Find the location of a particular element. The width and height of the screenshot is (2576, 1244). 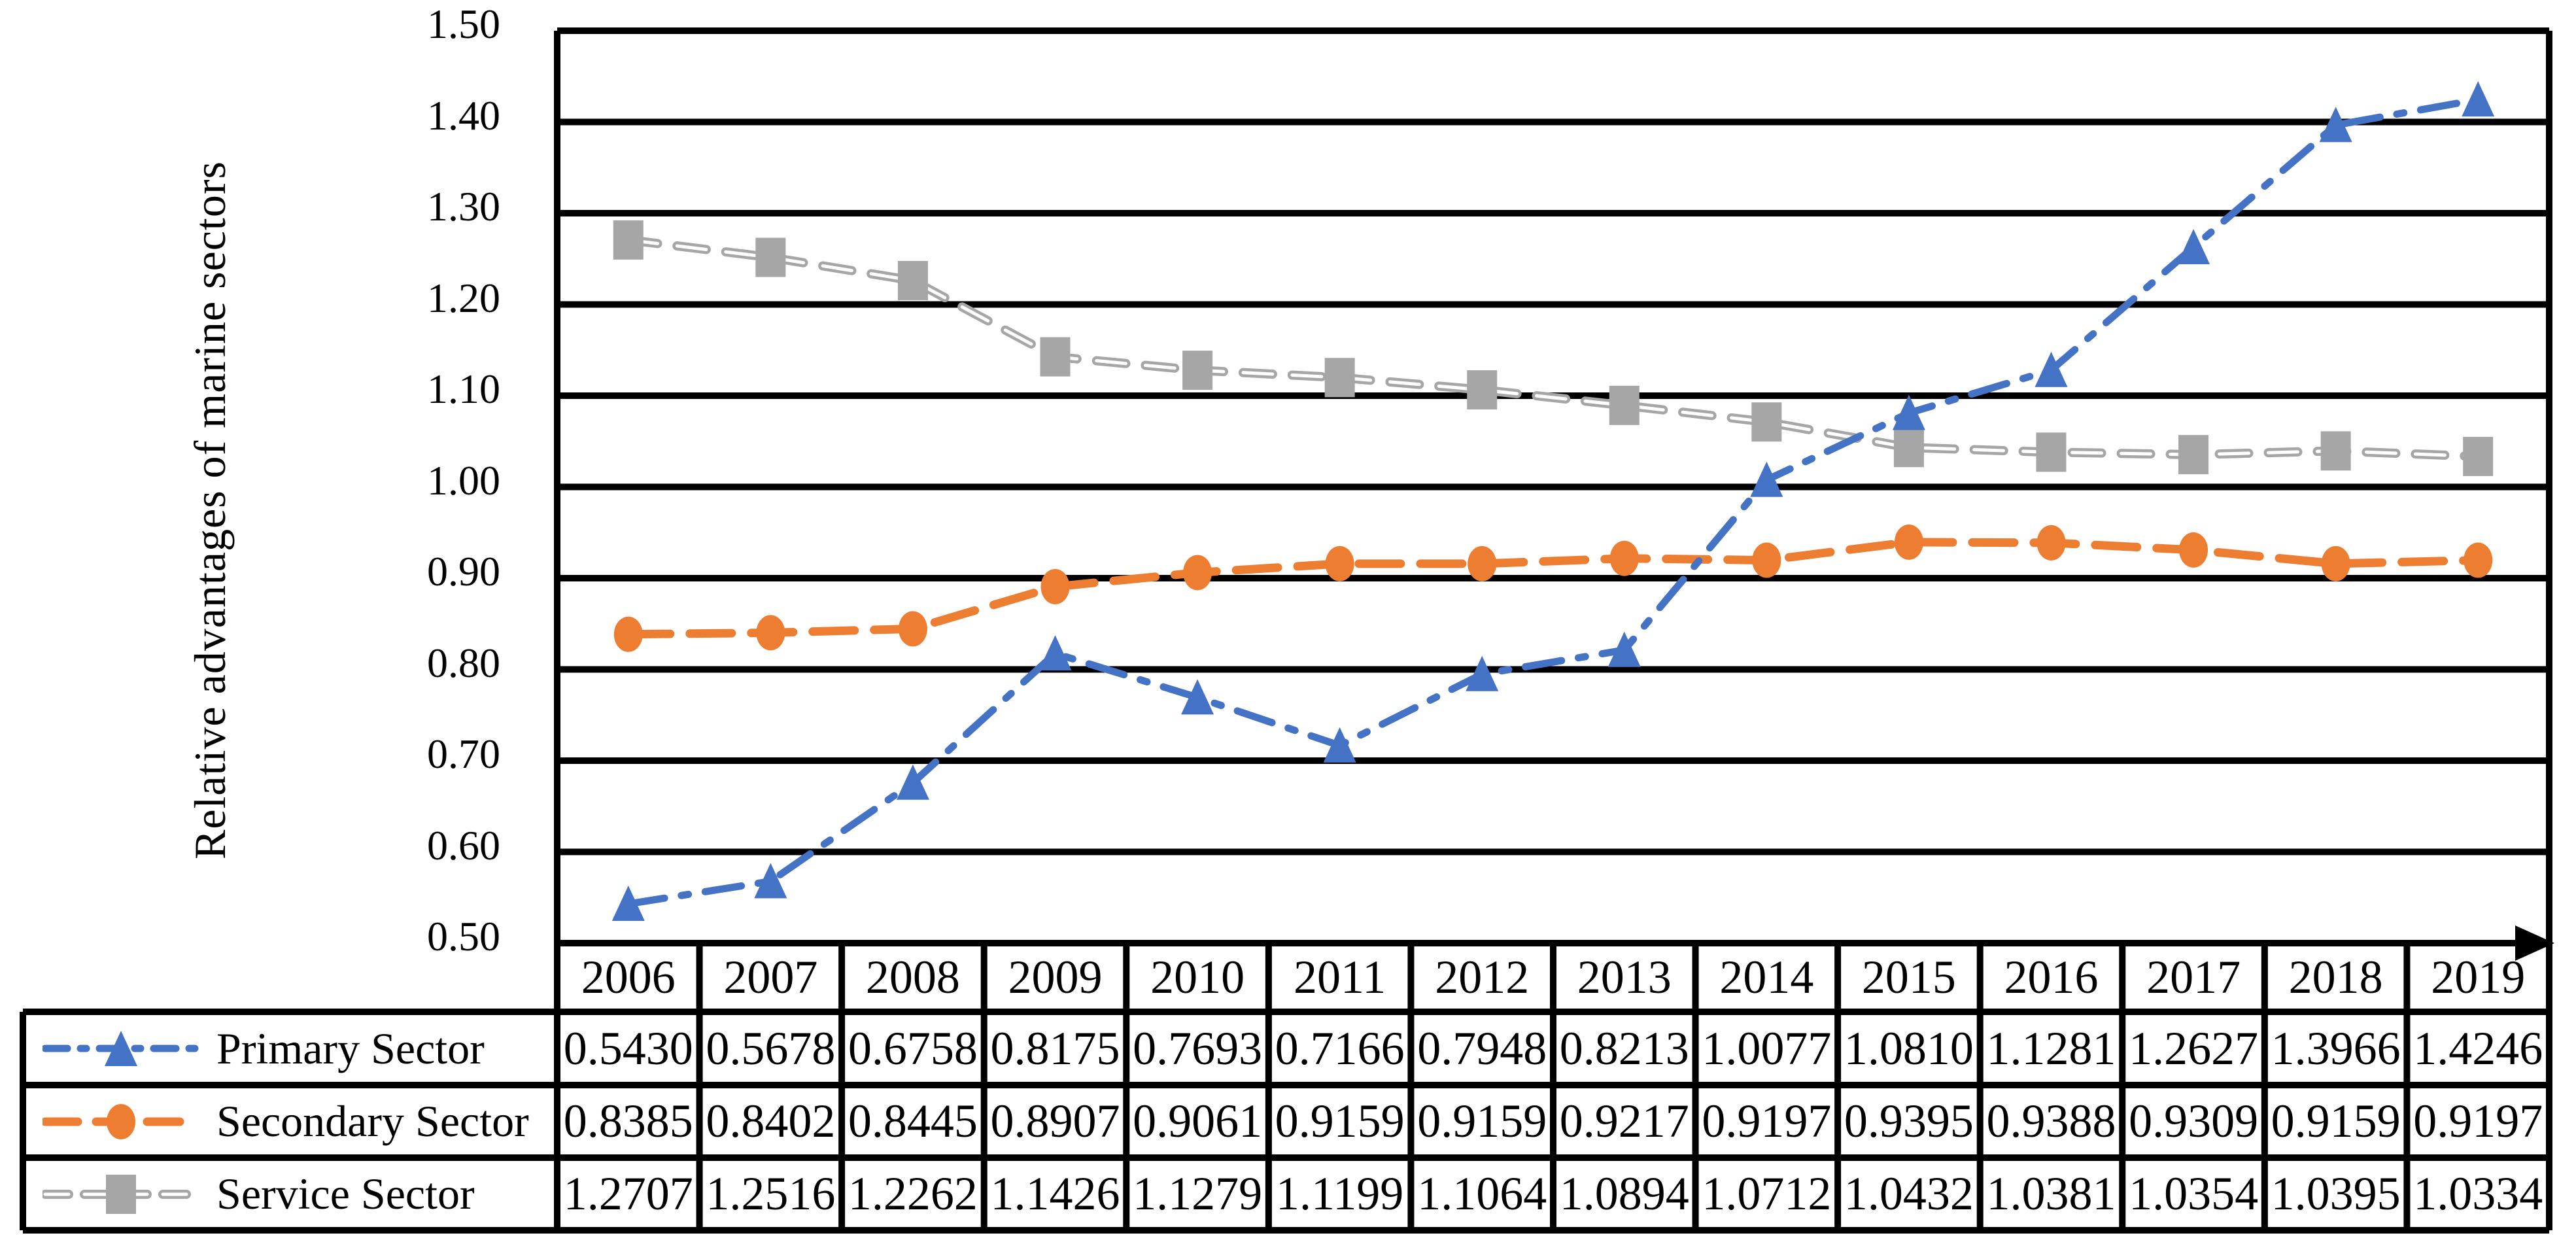

table-value-cell: 0.5678 is located at coordinates (771, 1048).